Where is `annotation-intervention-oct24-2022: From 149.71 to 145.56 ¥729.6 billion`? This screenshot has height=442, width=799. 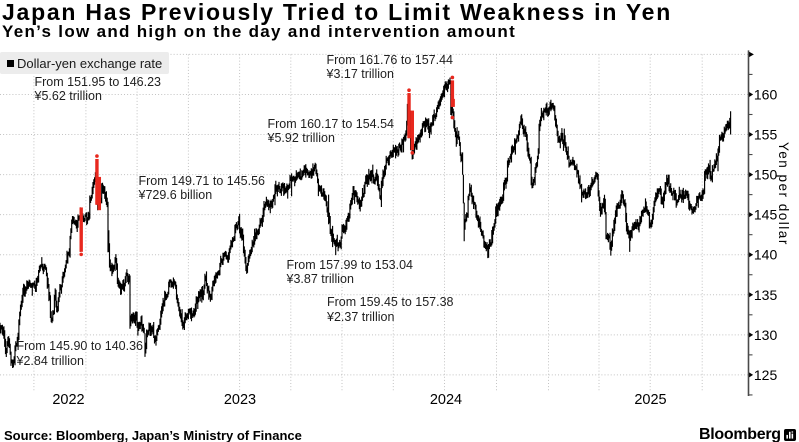
annotation-intervention-oct24-2022: From 149.71 to 145.56 ¥729.6 billion is located at coordinates (202, 188).